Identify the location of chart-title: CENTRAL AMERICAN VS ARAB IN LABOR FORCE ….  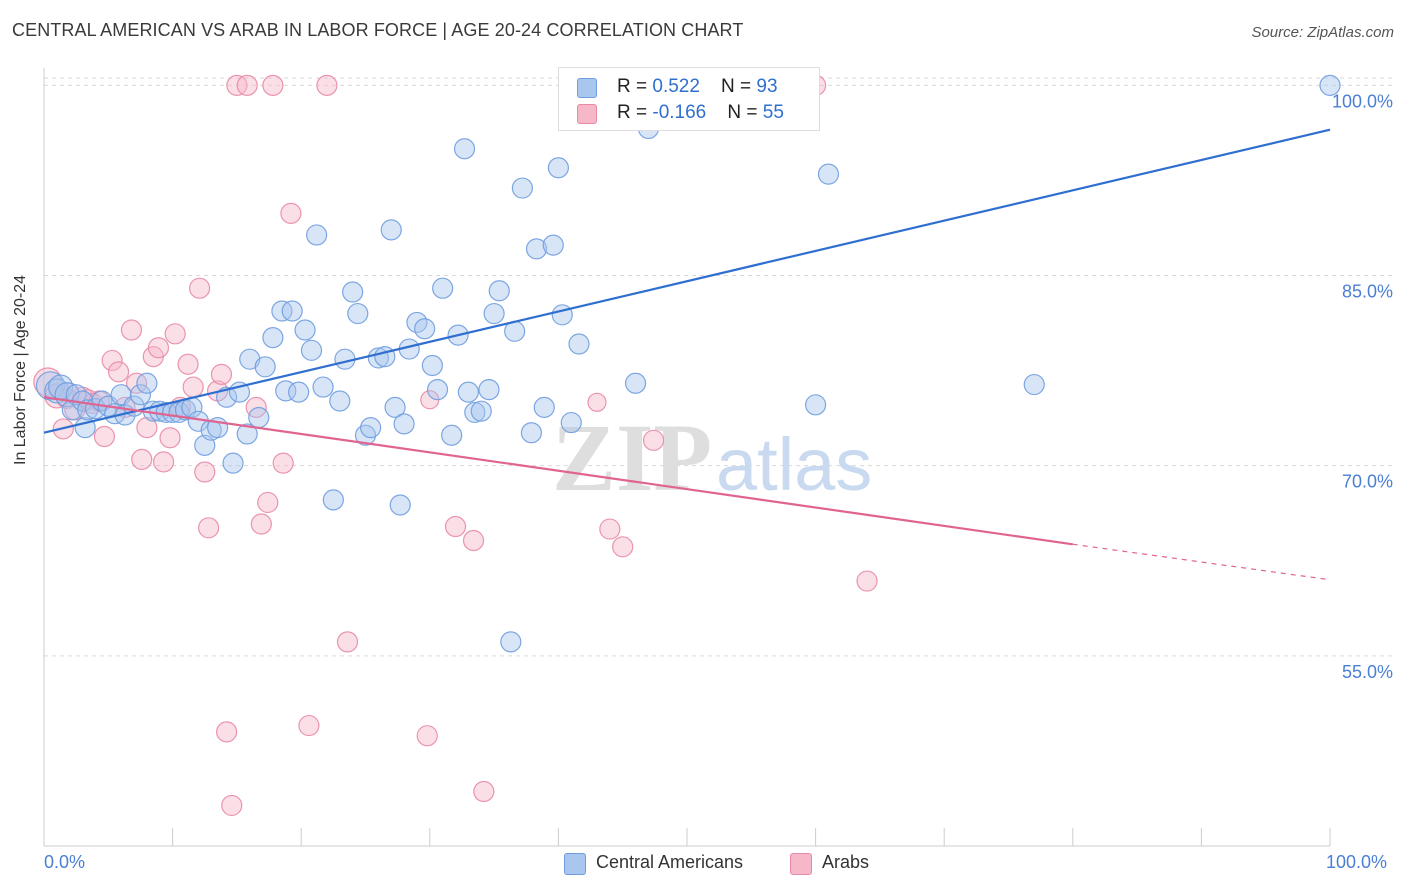
(378, 30).